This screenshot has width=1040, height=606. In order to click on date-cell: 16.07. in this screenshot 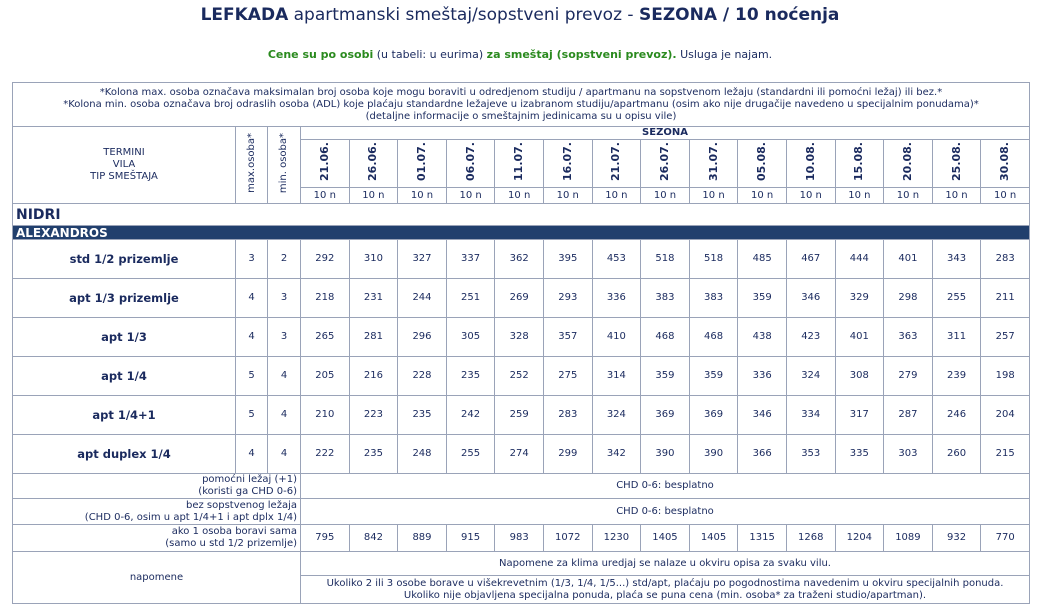, I will do `click(567, 163)`.